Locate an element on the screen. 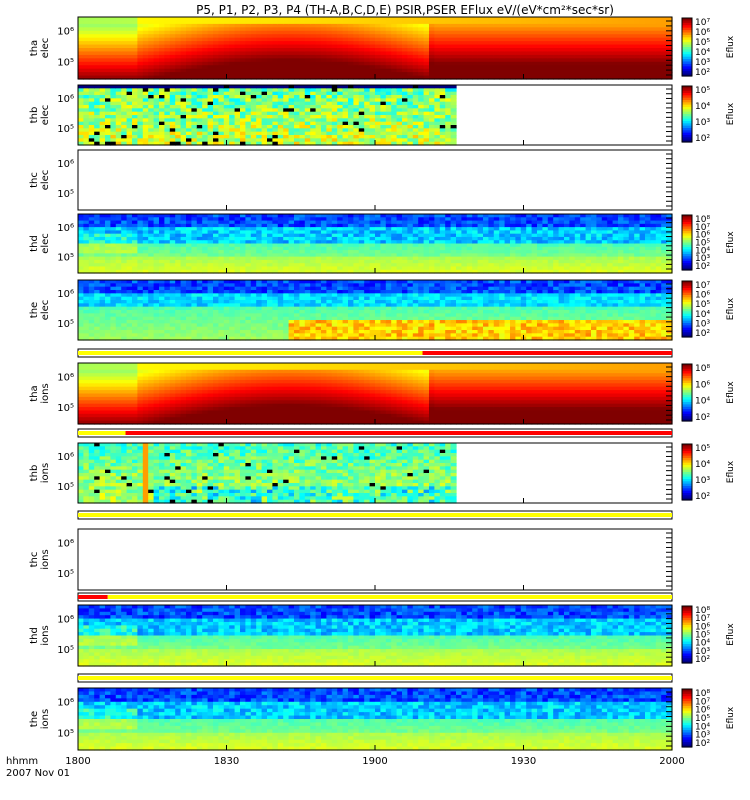  colorbar-frame is located at coordinates (687, 47).